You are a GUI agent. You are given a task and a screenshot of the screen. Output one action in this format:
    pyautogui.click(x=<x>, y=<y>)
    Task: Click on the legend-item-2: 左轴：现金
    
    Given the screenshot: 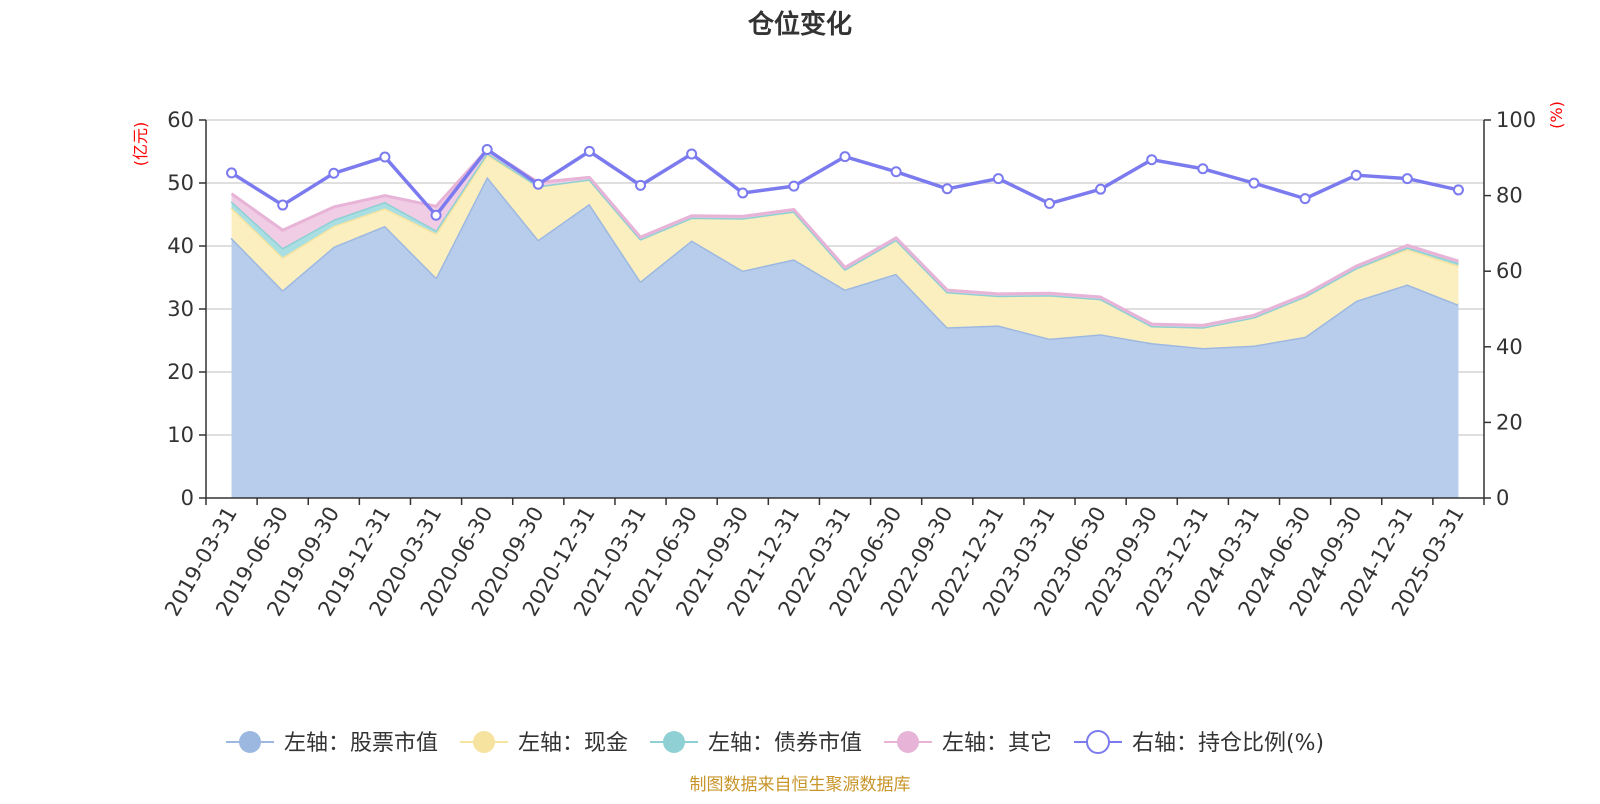 What is the action you would take?
    pyautogui.click(x=544, y=743)
    